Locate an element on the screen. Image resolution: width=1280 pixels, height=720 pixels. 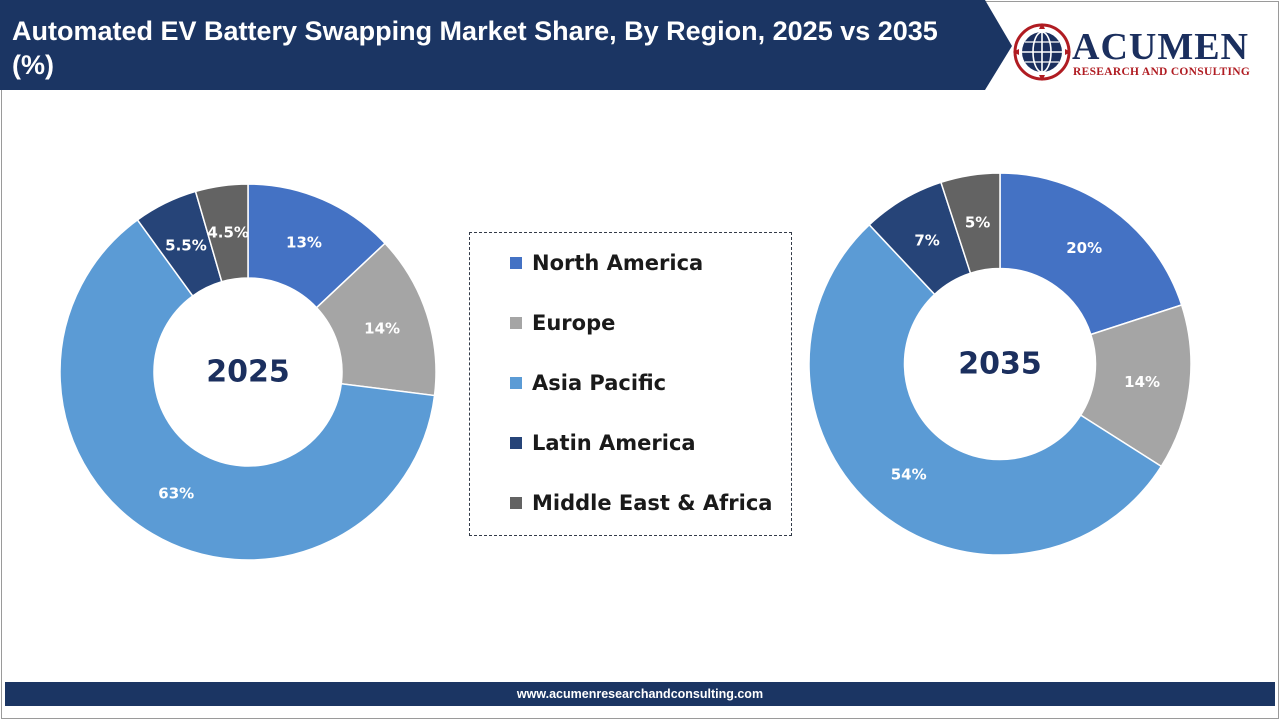
footer-website-link: www.acumenresearchandconsulting.com is located at coordinates (640, 694).